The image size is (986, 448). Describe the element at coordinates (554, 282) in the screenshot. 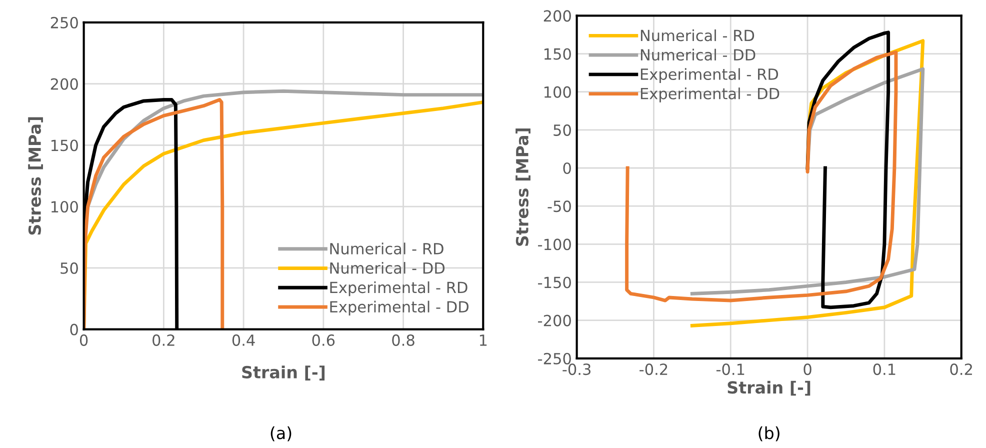

I see `y-tick-label: -150` at that location.